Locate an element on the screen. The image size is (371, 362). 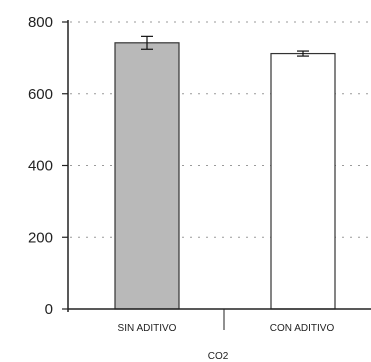
x-axis-title: CO2 is located at coordinates (218, 356).